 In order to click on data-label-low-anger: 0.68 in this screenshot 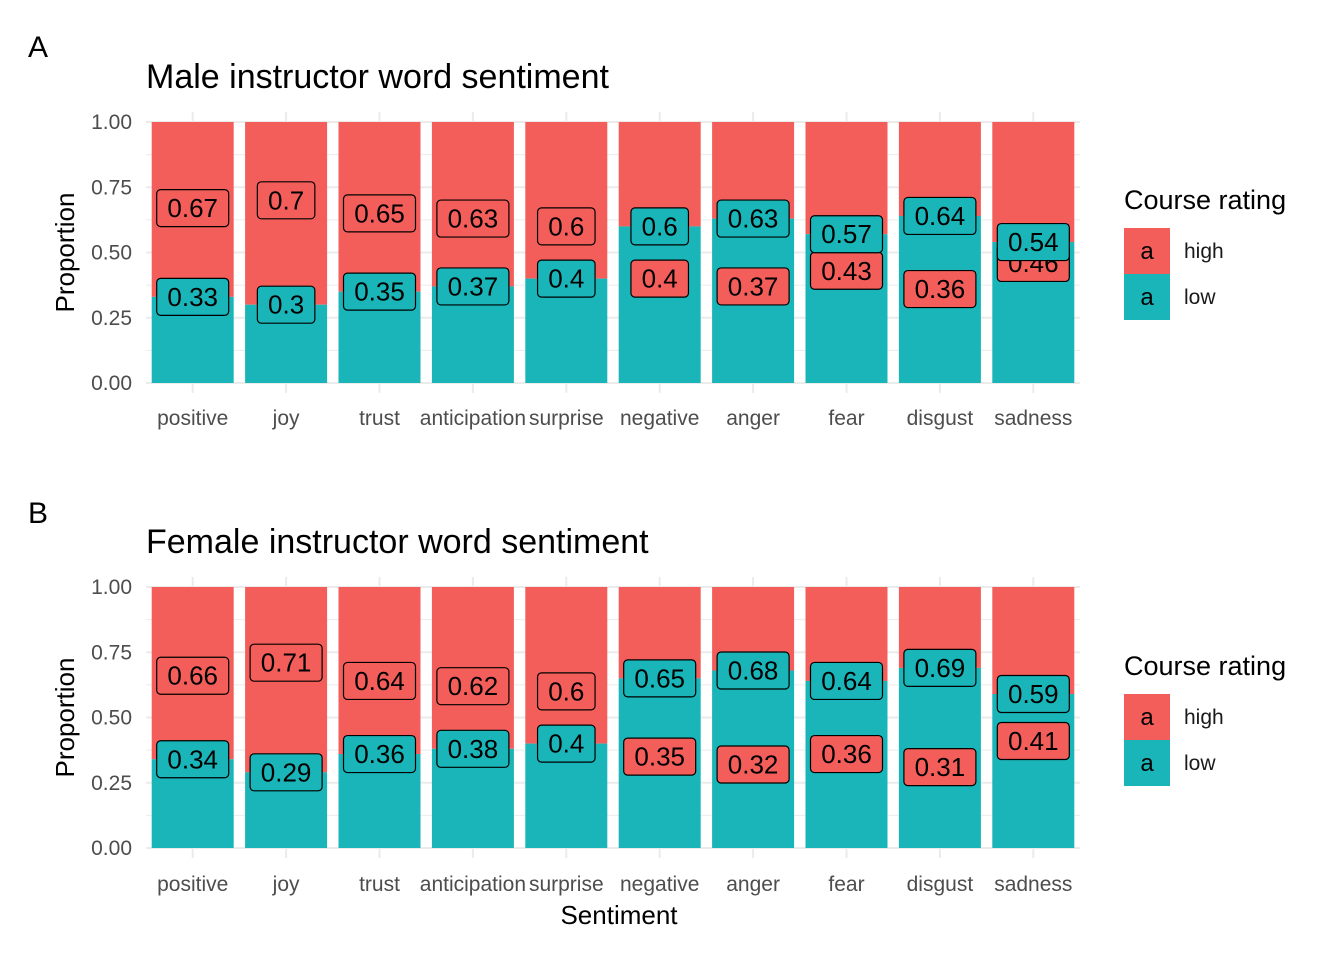, I will do `click(753, 671)`.